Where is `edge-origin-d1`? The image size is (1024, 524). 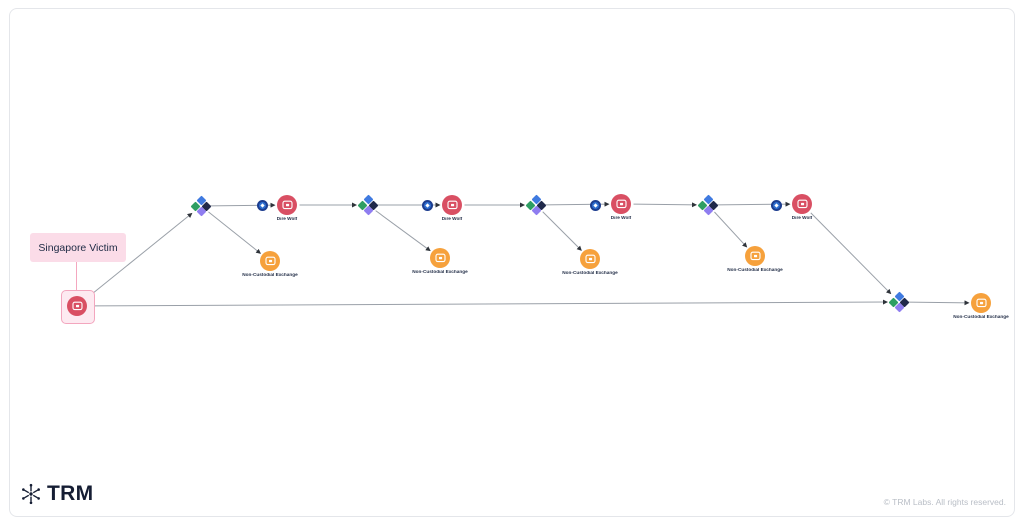 edge-origin-d1 is located at coordinates (141, 254).